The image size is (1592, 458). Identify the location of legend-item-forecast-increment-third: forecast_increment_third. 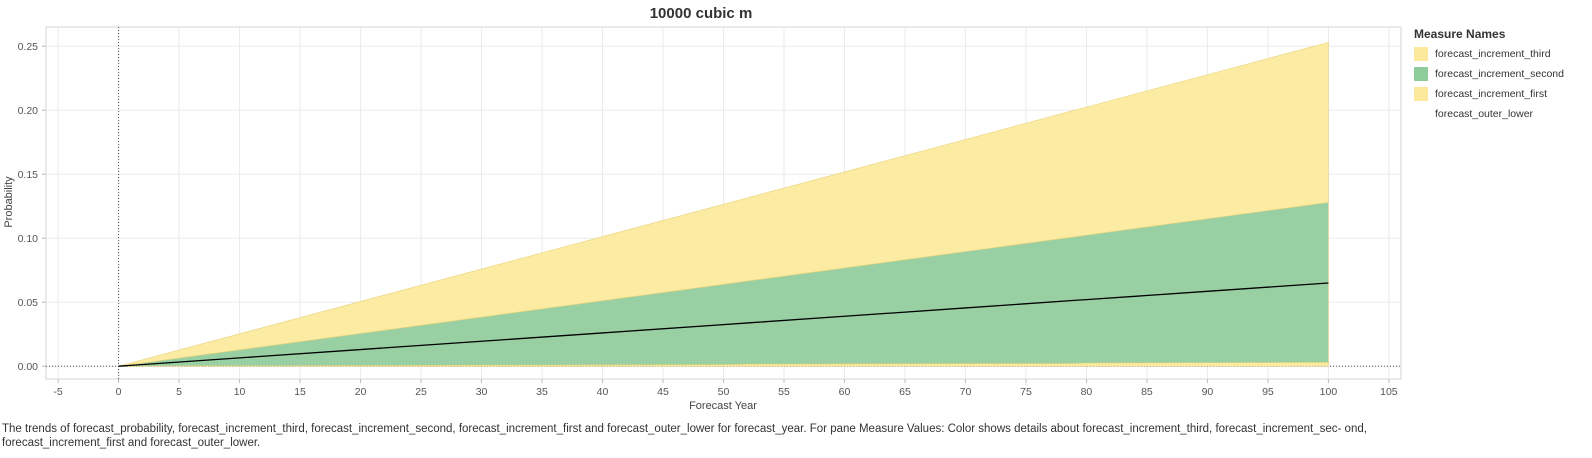
(1501, 54).